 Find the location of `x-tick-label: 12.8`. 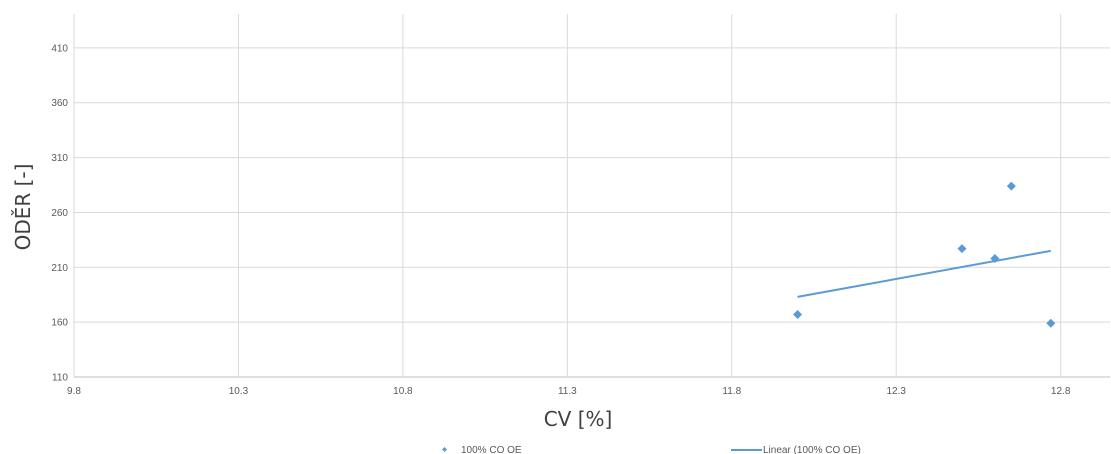

x-tick-label: 12.8 is located at coordinates (1061, 391).